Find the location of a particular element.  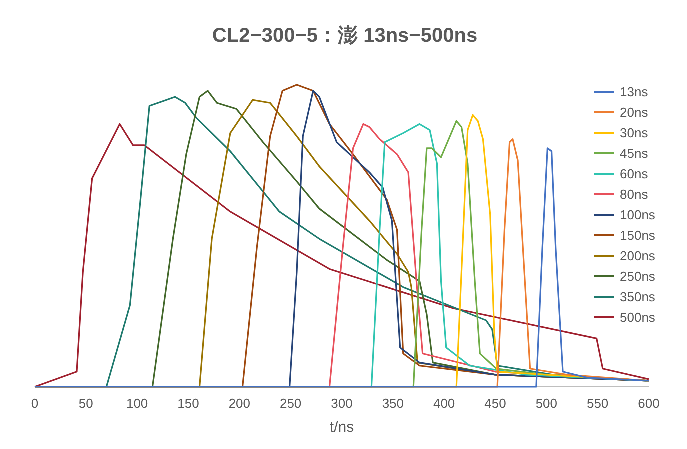

legend-label: 200ns is located at coordinates (638, 256).